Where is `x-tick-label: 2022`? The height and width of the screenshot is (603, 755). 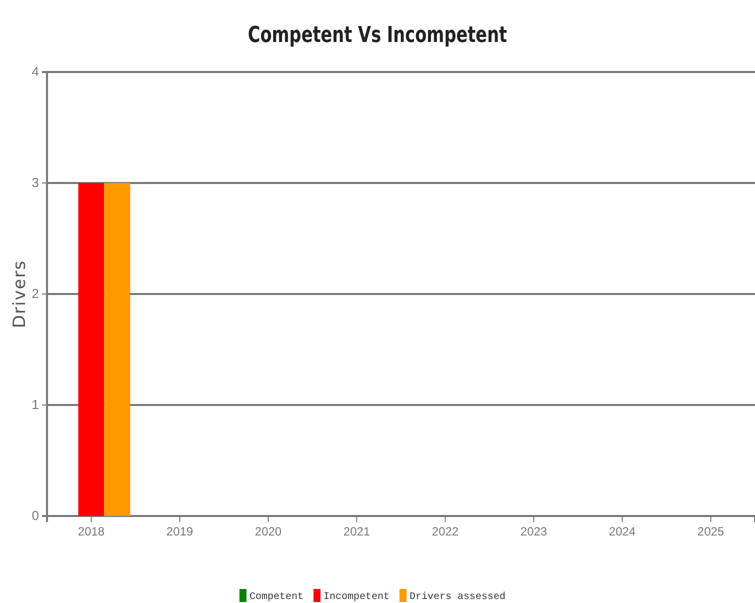 x-tick-label: 2022 is located at coordinates (445, 531).